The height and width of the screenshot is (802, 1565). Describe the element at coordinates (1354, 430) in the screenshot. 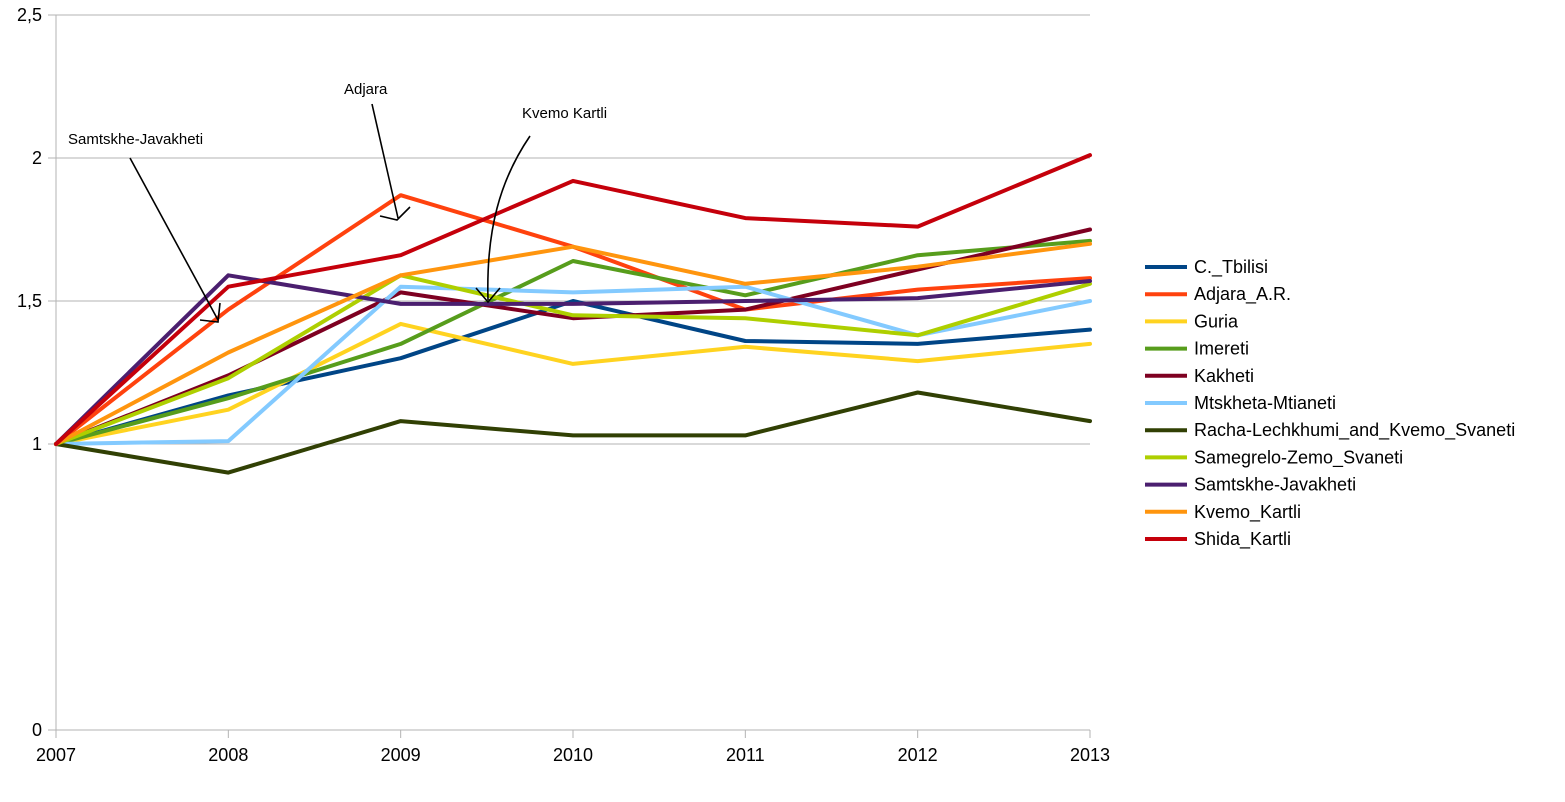

I see `legend-label: Racha-Lechkhumi_and_Kvemo_Svaneti` at that location.